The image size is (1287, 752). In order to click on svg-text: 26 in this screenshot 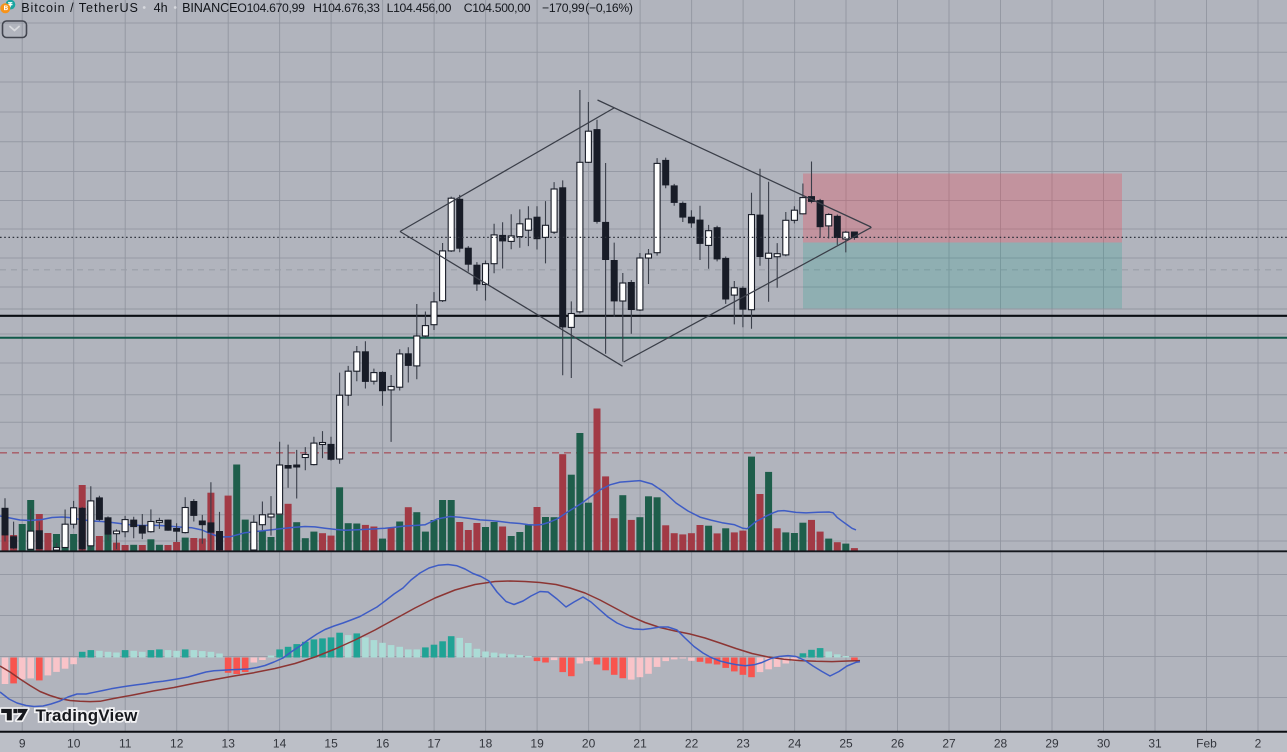, I will do `click(898, 744)`.